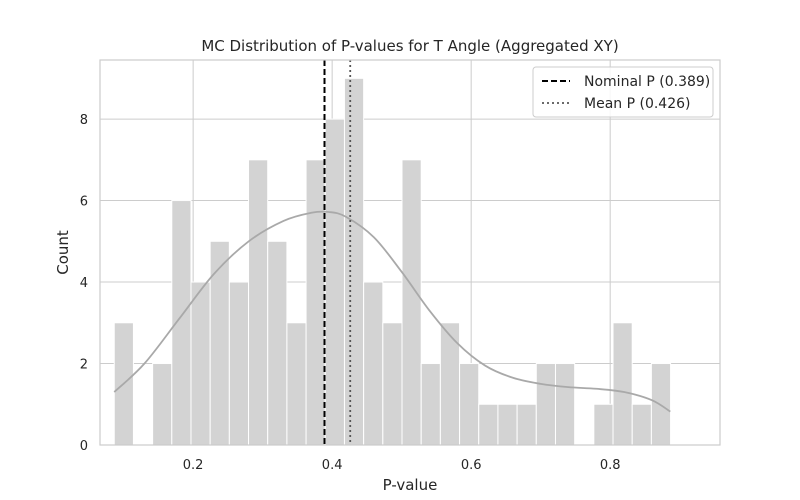  I want to click on y-axis-title: Count, so click(63, 252).